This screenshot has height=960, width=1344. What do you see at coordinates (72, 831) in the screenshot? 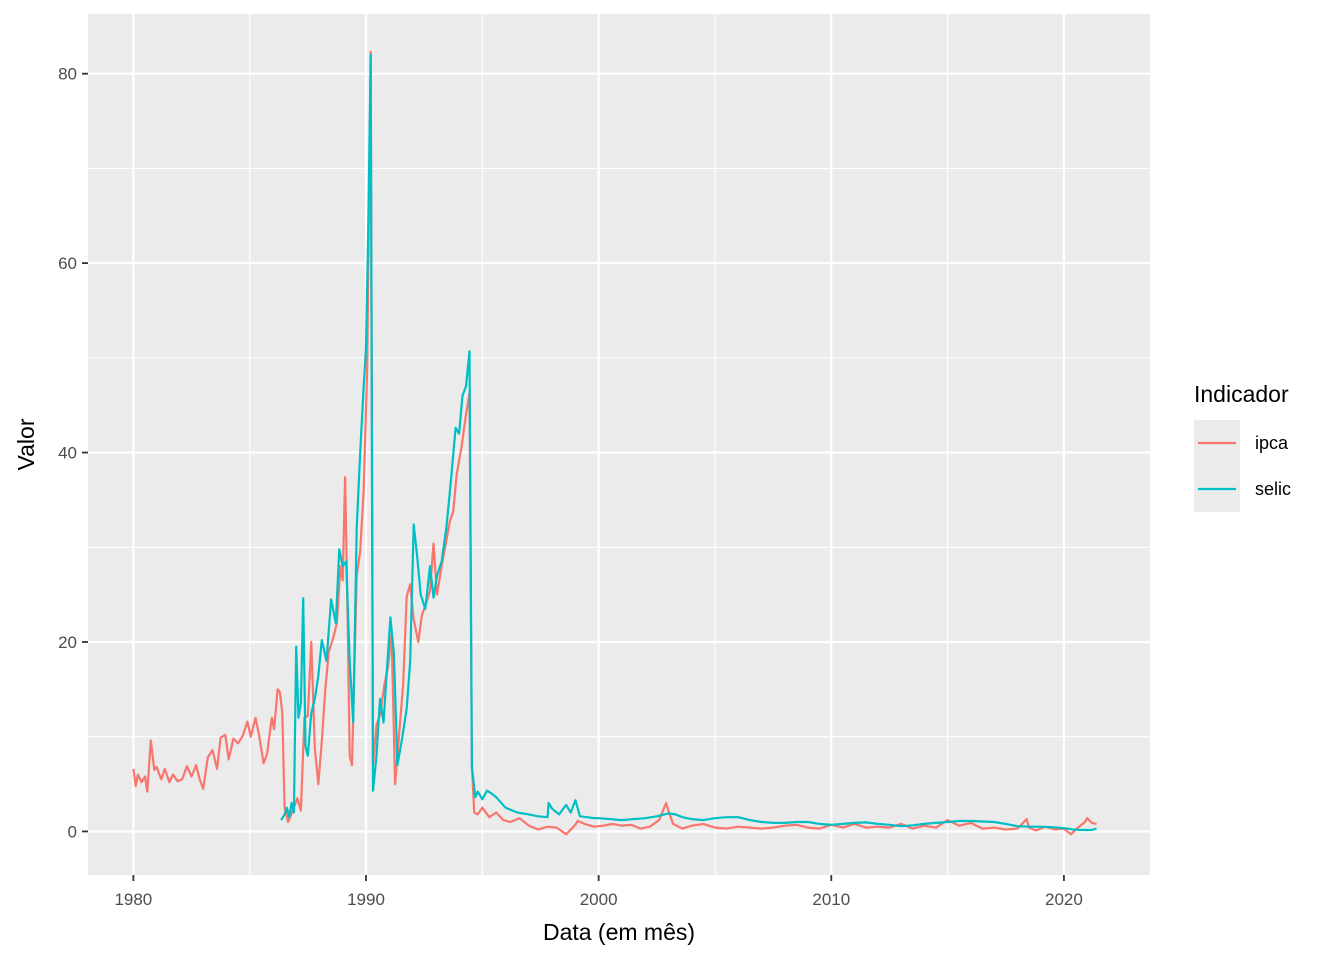
I see `y-tick-label: 0` at bounding box center [72, 831].